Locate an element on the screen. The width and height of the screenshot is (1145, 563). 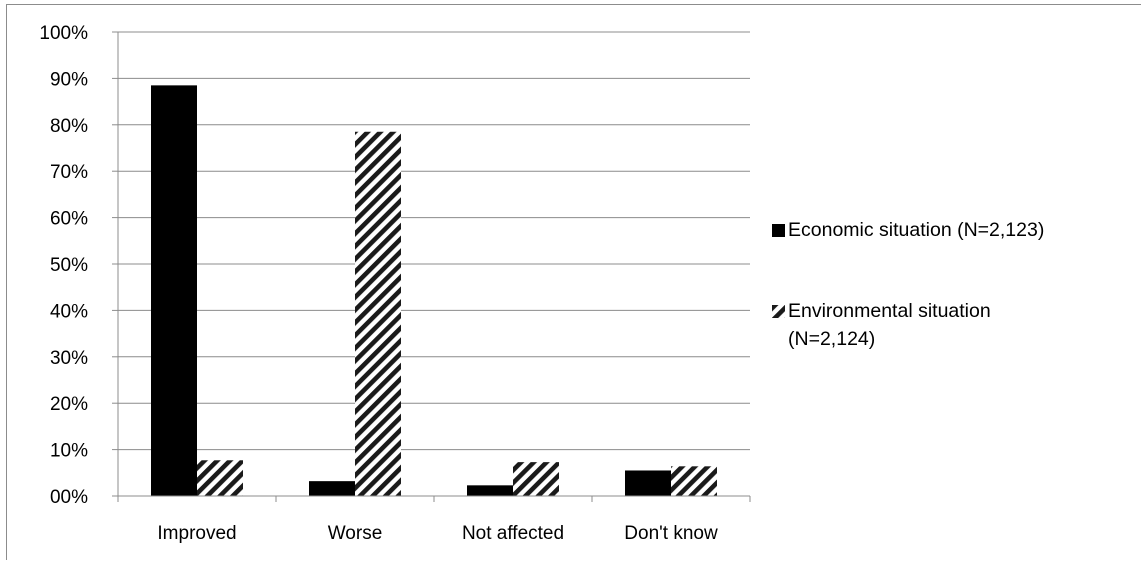
y-tick-label: 20% is located at coordinates (69, 404).